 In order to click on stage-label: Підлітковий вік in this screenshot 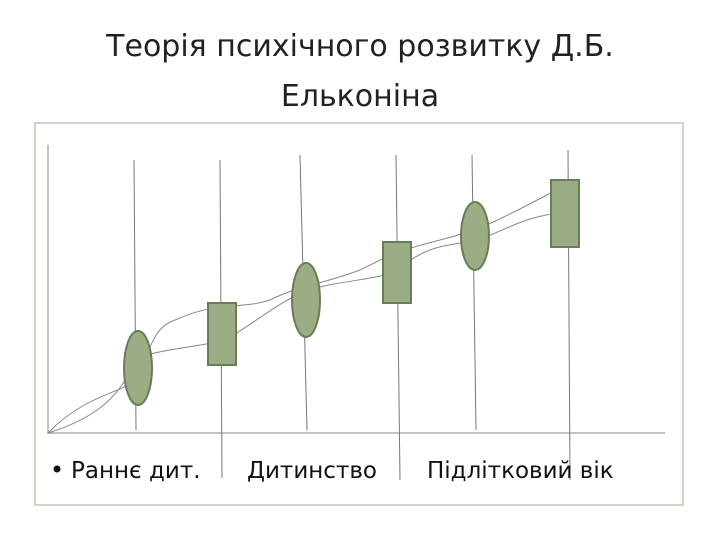, I will do `click(520, 471)`.